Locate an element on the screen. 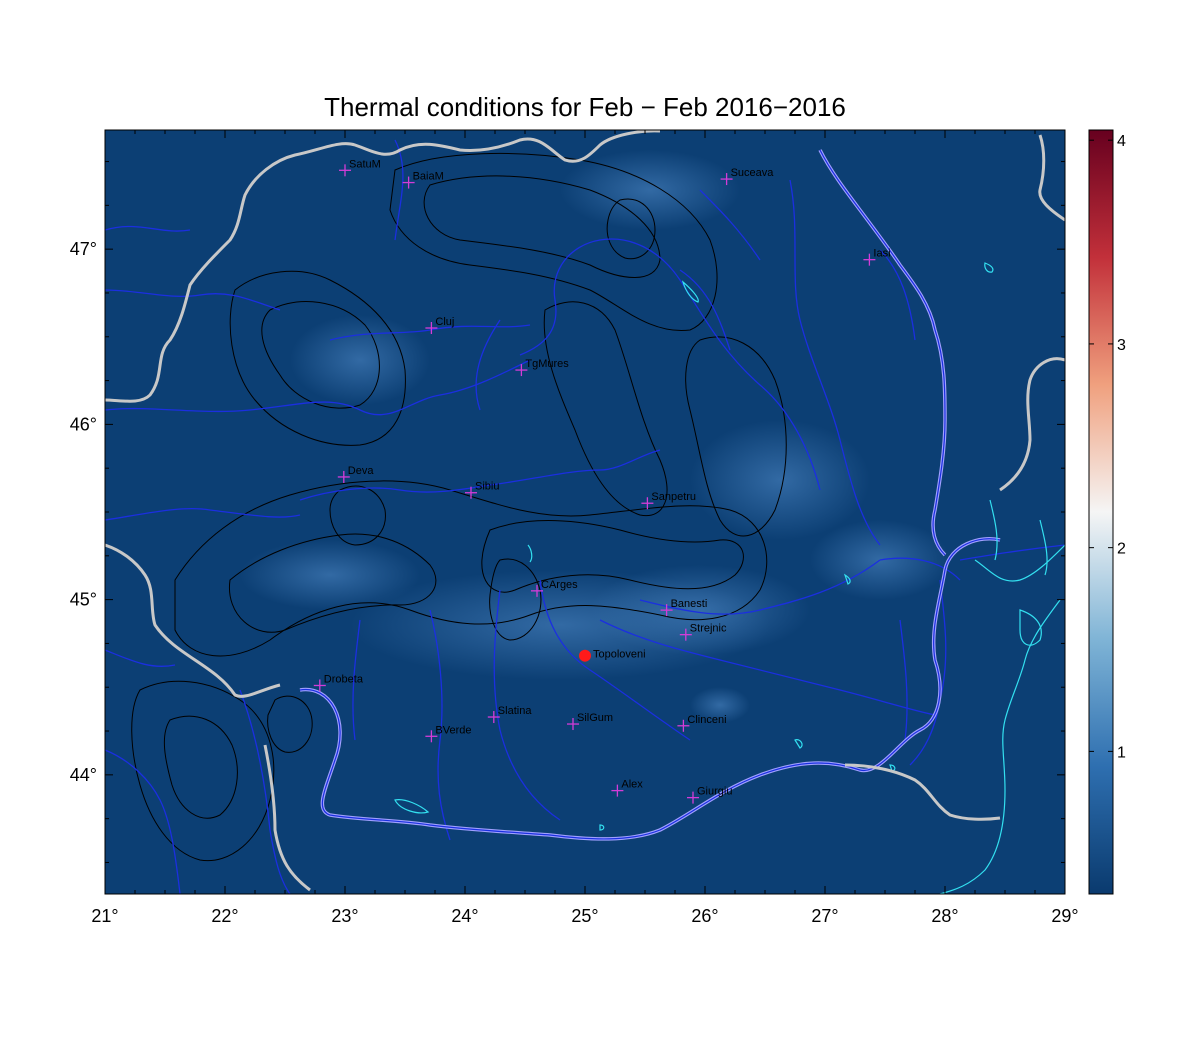 This screenshot has width=1200, height=1050. station-label: TgMures is located at coordinates (547, 364).